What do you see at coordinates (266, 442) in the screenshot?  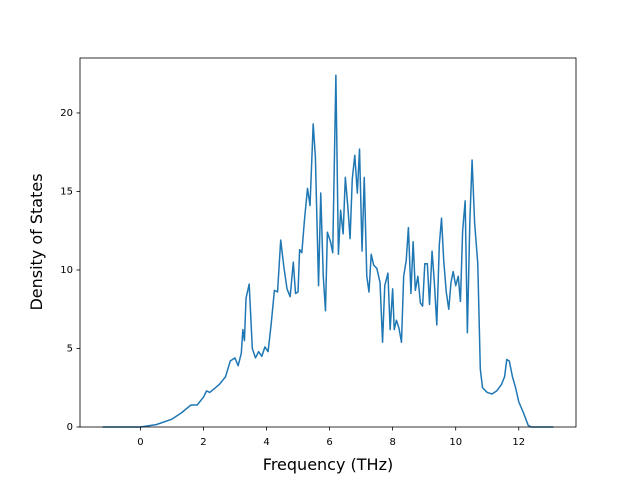 I see `x-tick-label: 4` at bounding box center [266, 442].